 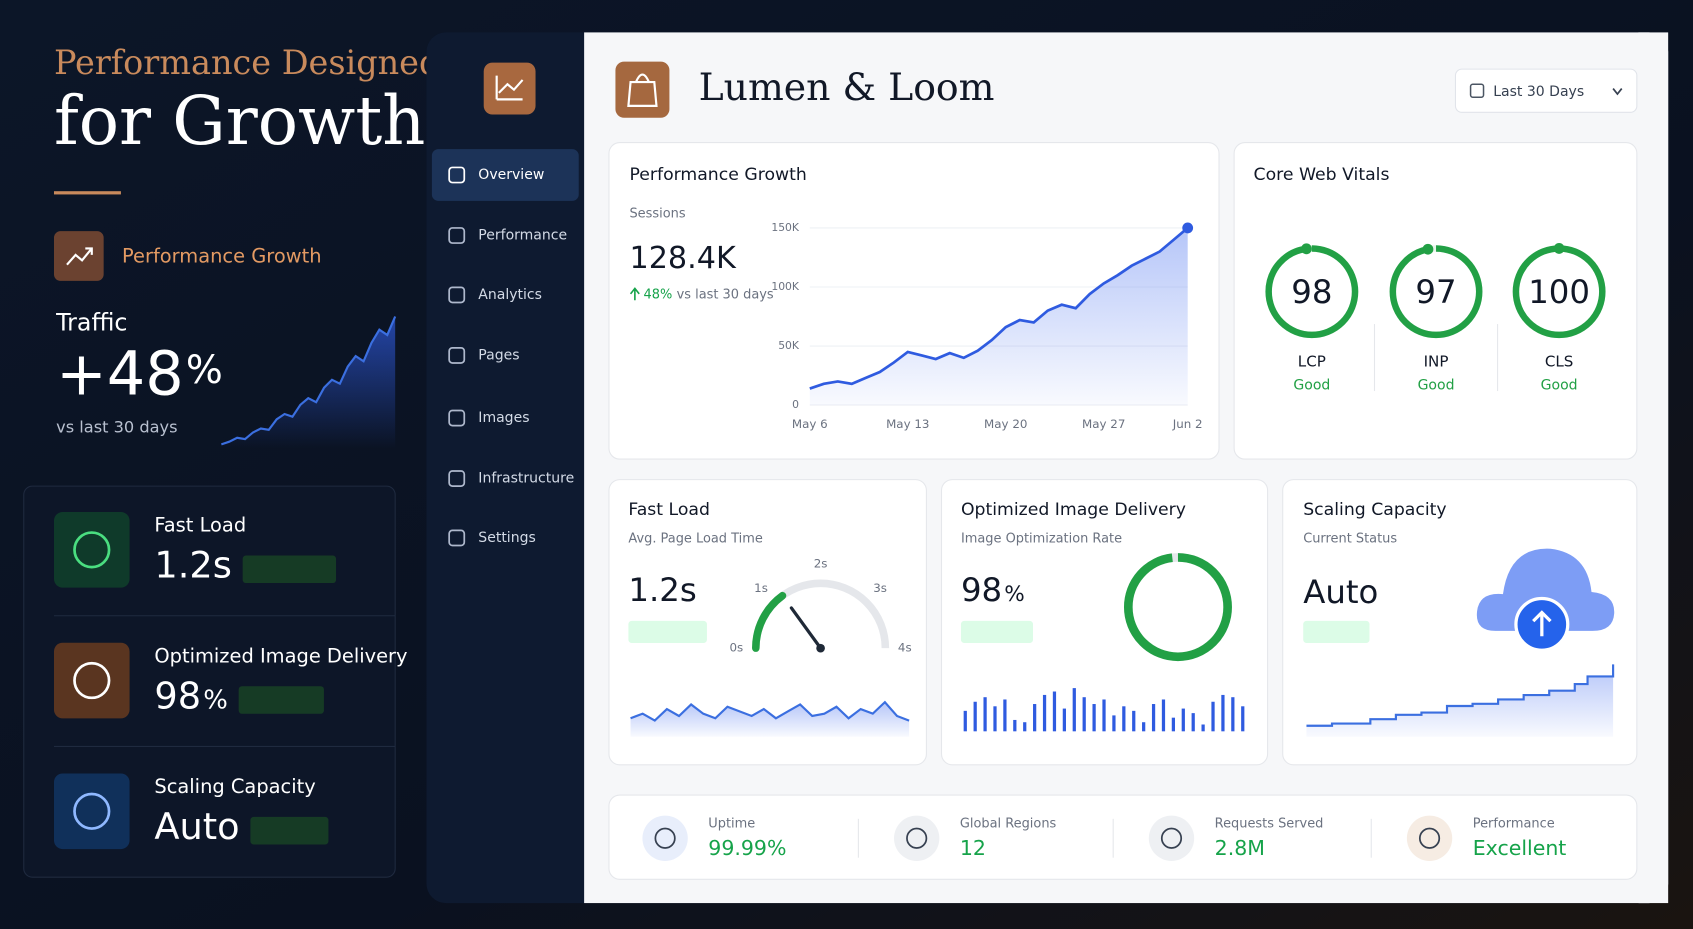 I want to click on brand-icon, so click(x=642, y=89).